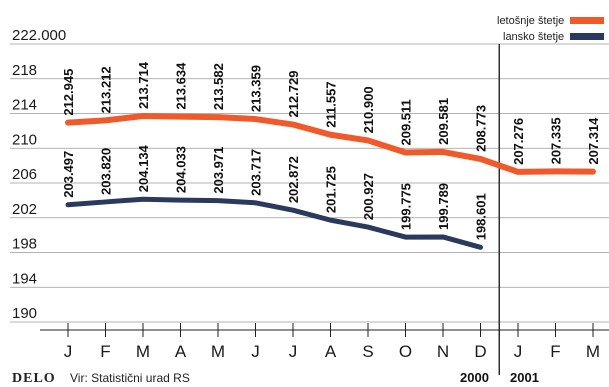 This screenshot has width=609, height=387. I want to click on data-label-current: 207.314, so click(593, 141).